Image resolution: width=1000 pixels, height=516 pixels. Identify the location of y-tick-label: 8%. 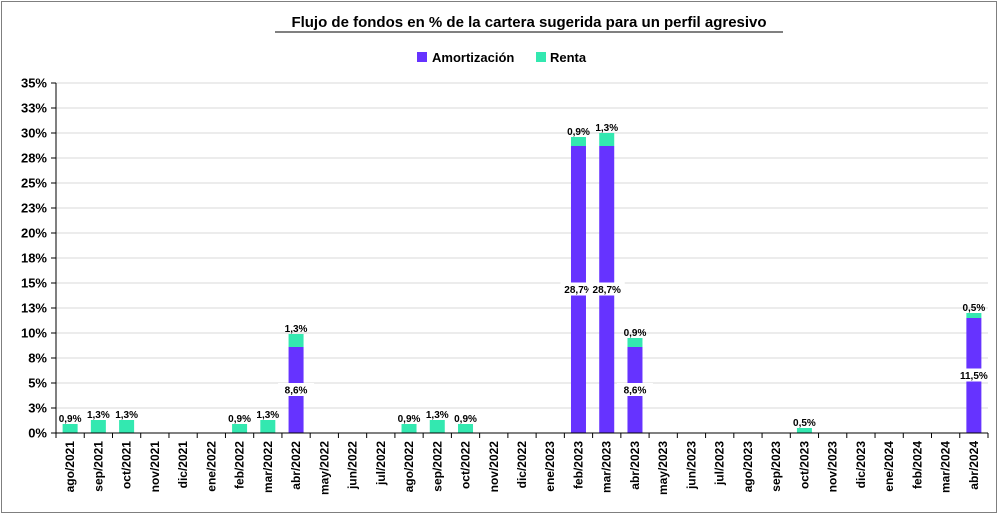
(37, 358).